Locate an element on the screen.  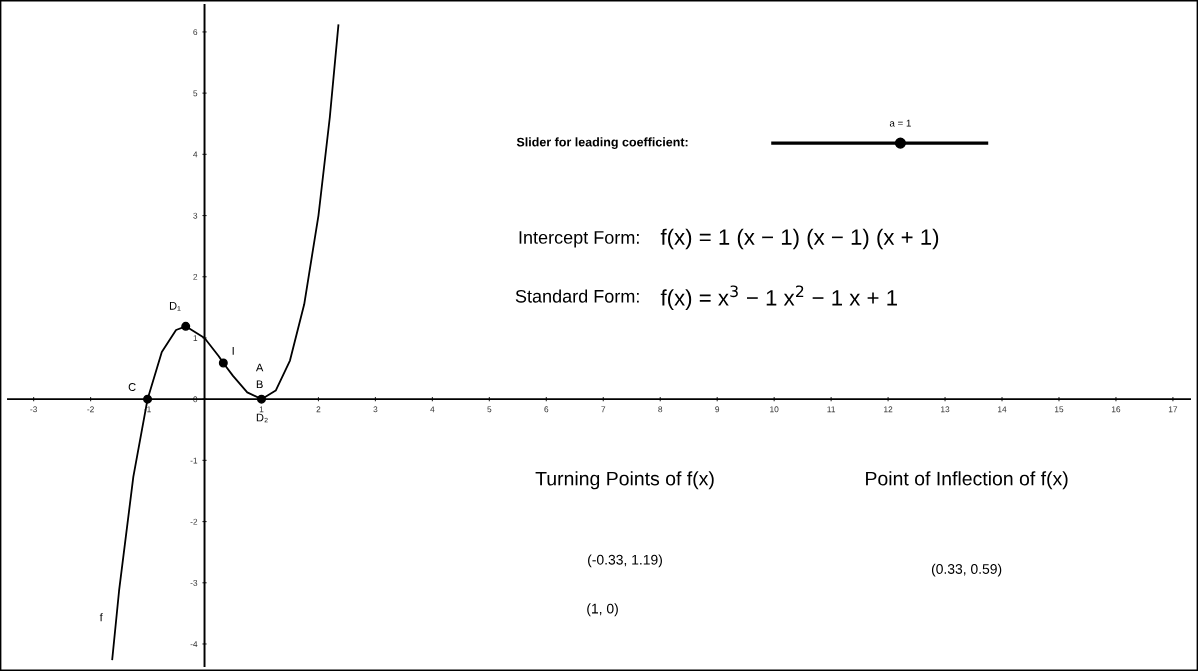
annotation: Slider for leading coefficient: is located at coordinates (602, 143).